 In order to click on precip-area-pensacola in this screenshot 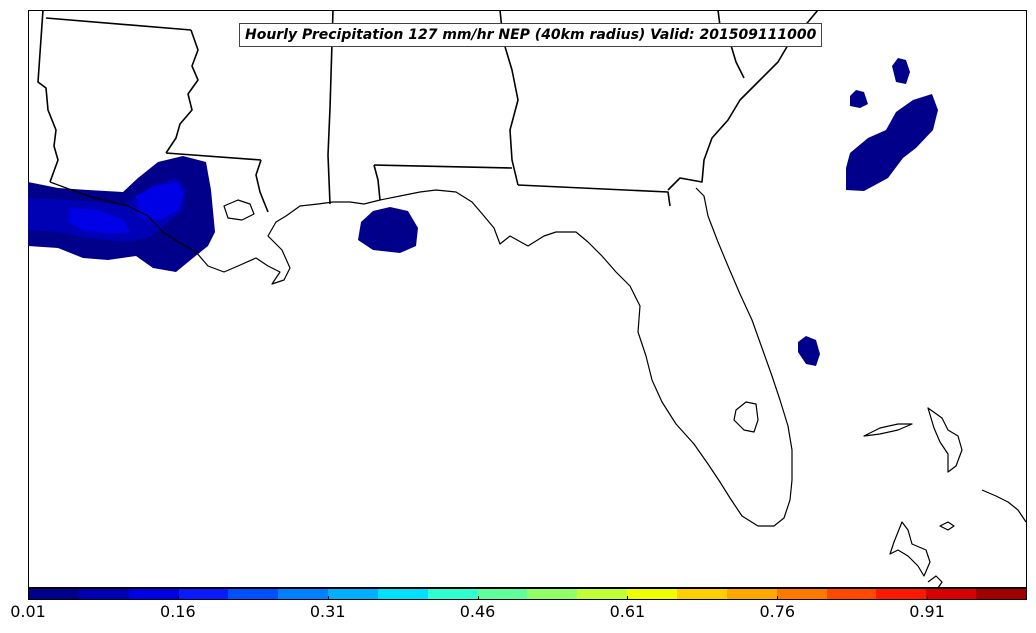, I will do `click(388, 230)`.